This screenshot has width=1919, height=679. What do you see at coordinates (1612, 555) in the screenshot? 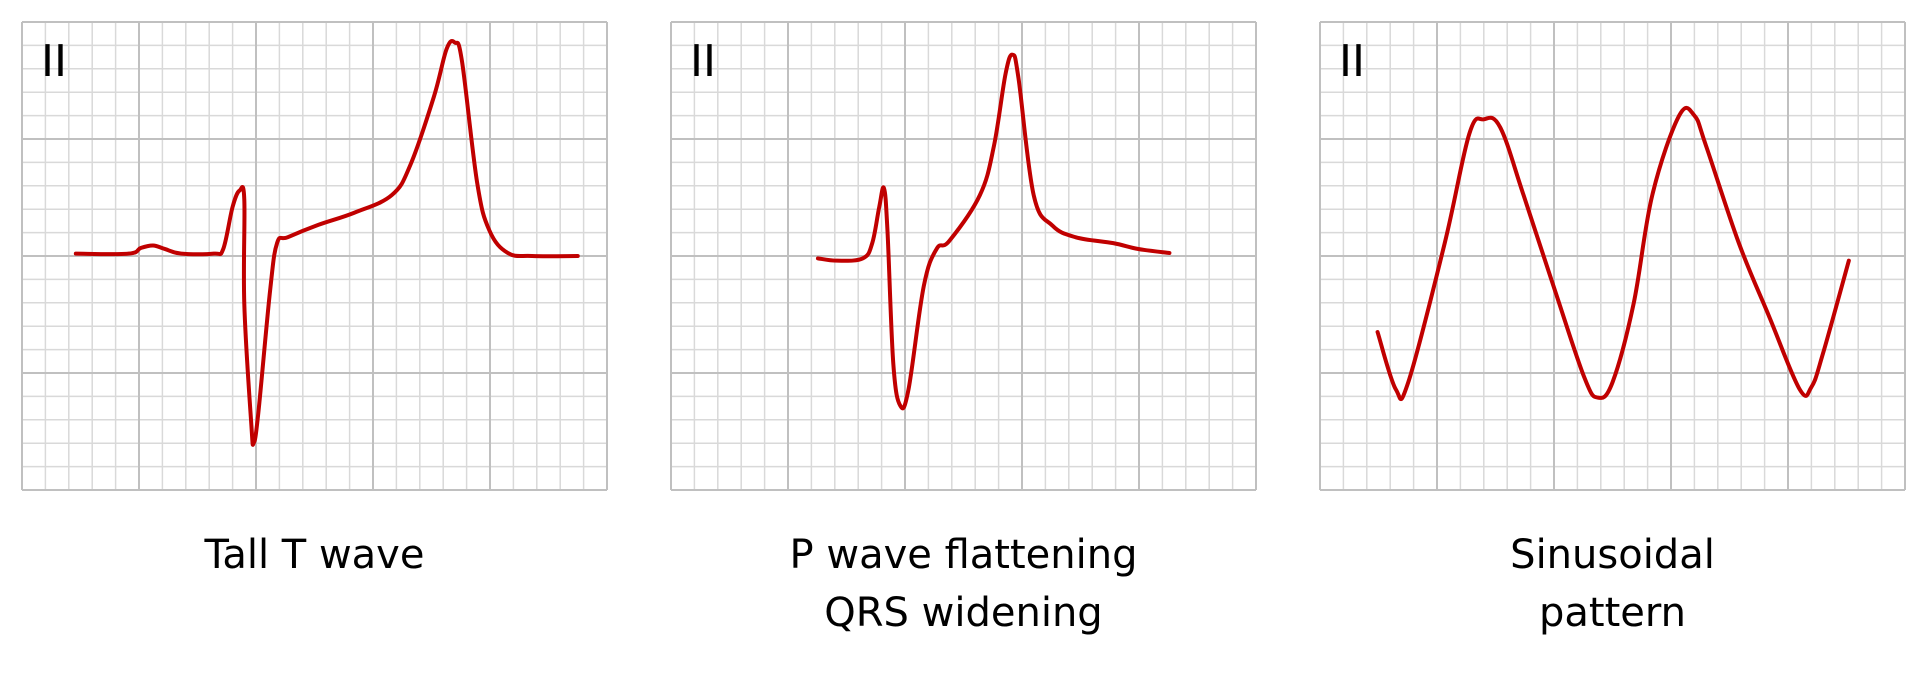
I see `caption-line-1: Sinusoidal` at bounding box center [1612, 555].